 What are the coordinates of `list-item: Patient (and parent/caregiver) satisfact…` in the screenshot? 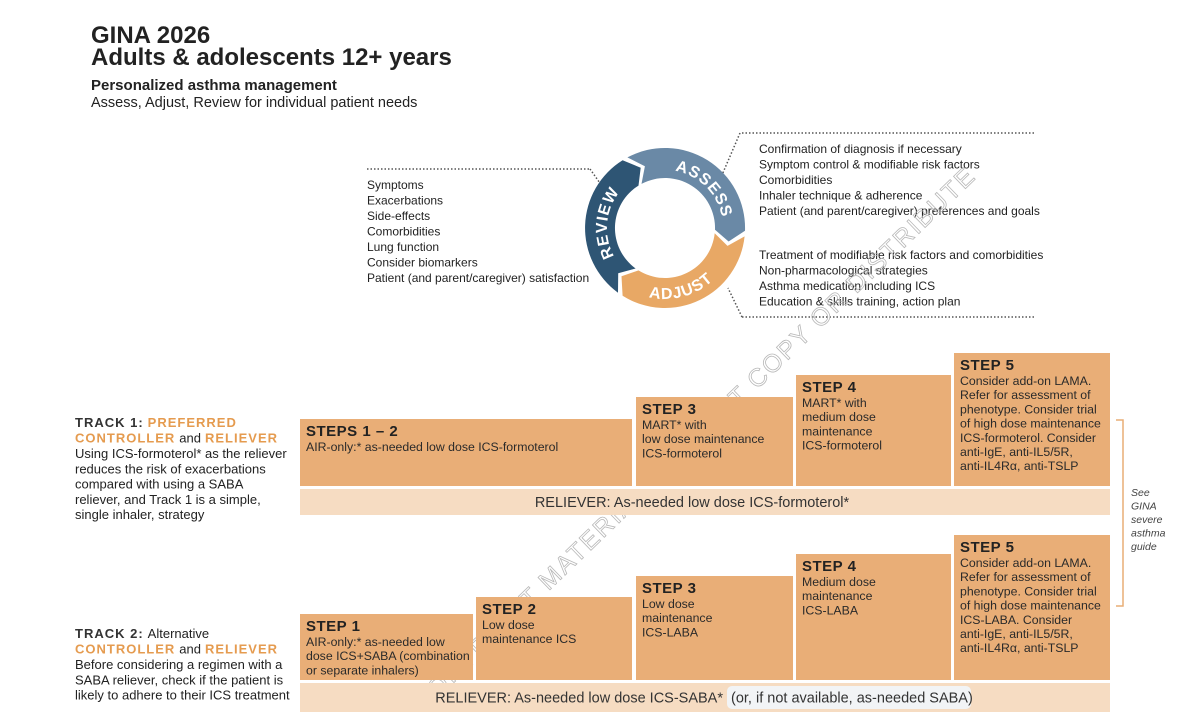 It's located at (478, 278).